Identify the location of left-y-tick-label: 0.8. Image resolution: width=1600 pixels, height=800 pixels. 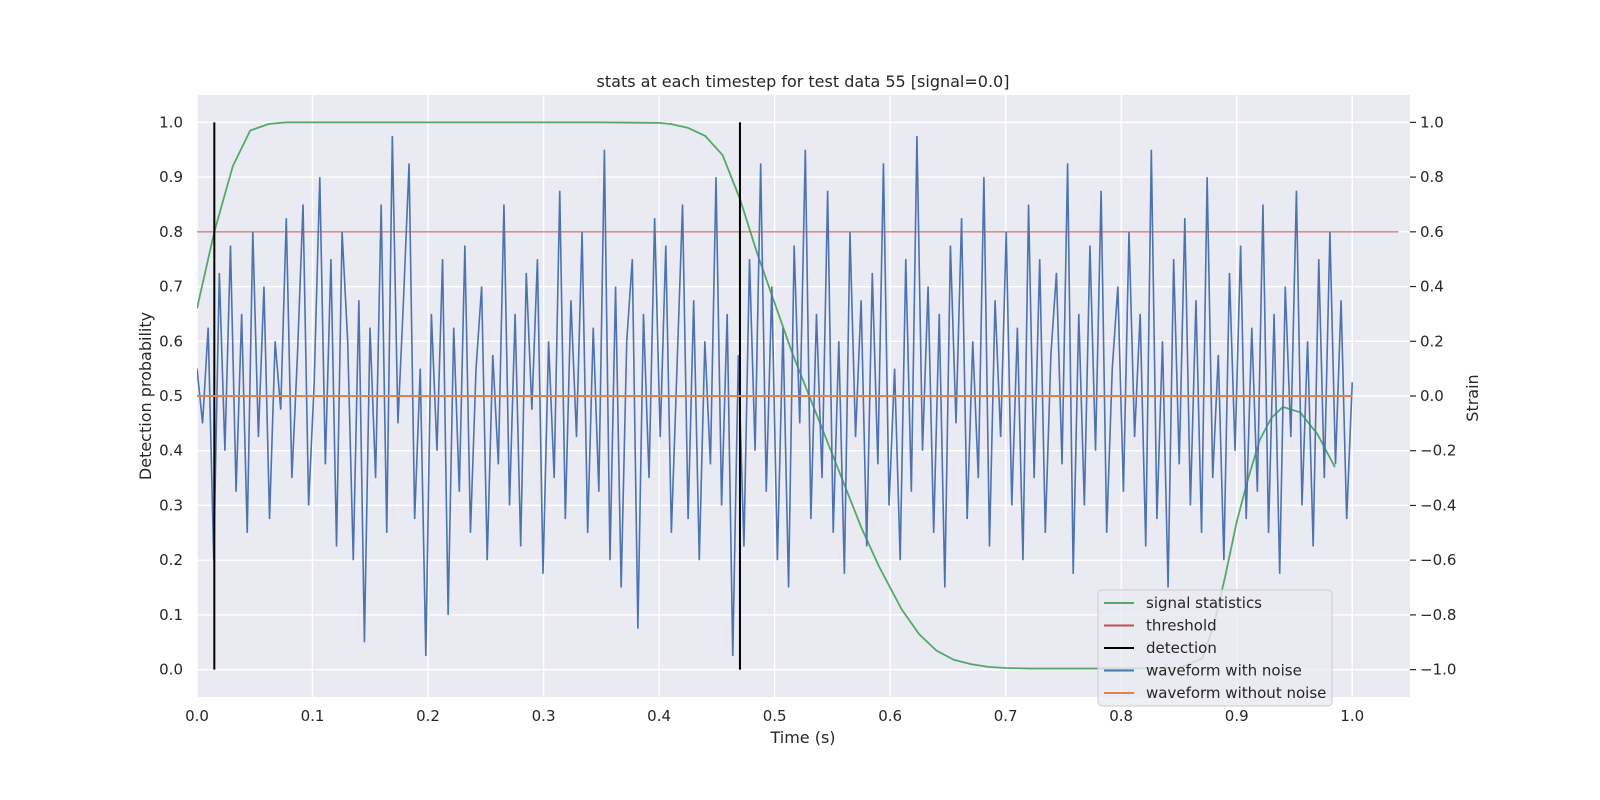
(171, 232).